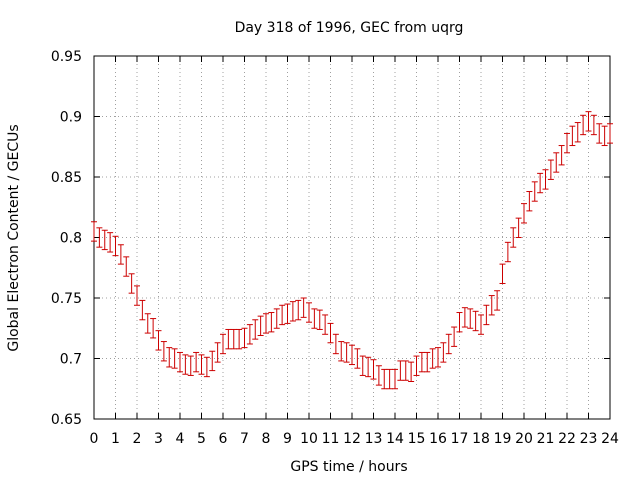 The width and height of the screenshot is (640, 480). I want to click on y-tick-label: 0.8, so click(71, 239).